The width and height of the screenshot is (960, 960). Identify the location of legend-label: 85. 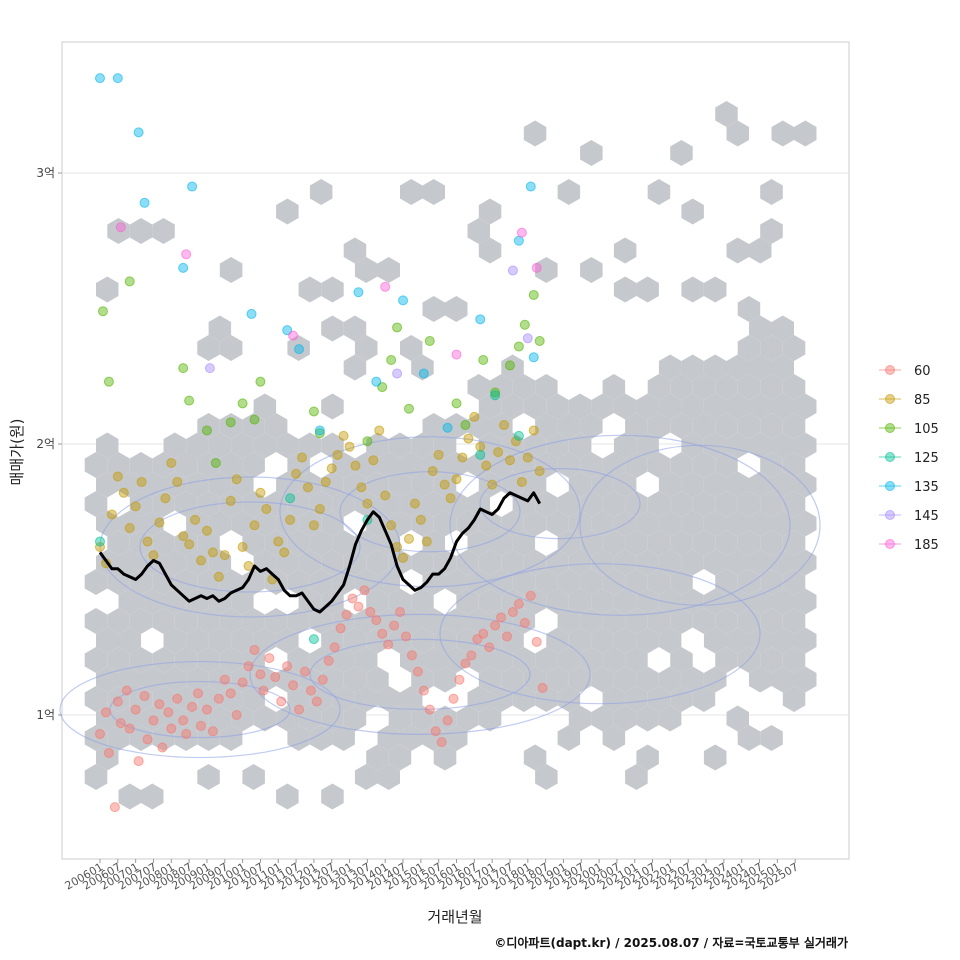
(922, 400).